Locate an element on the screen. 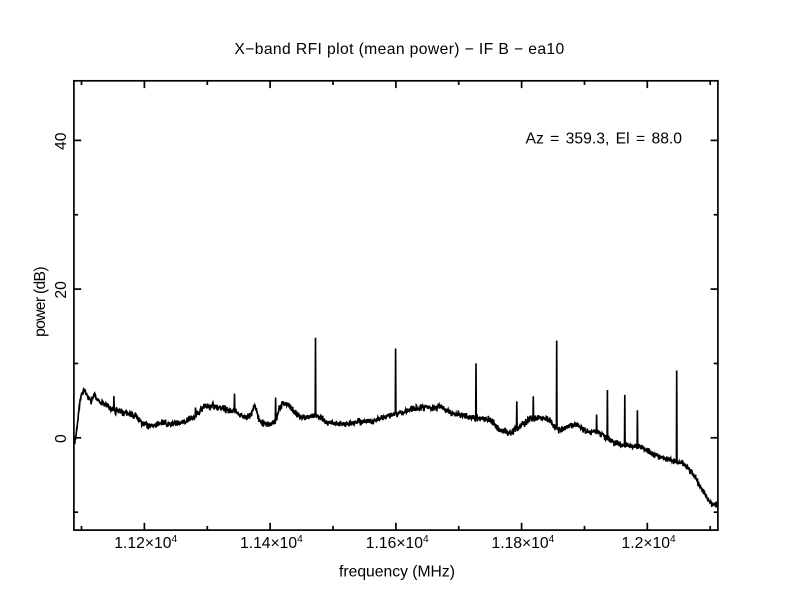  svg-text: 40 is located at coordinates (61, 141).